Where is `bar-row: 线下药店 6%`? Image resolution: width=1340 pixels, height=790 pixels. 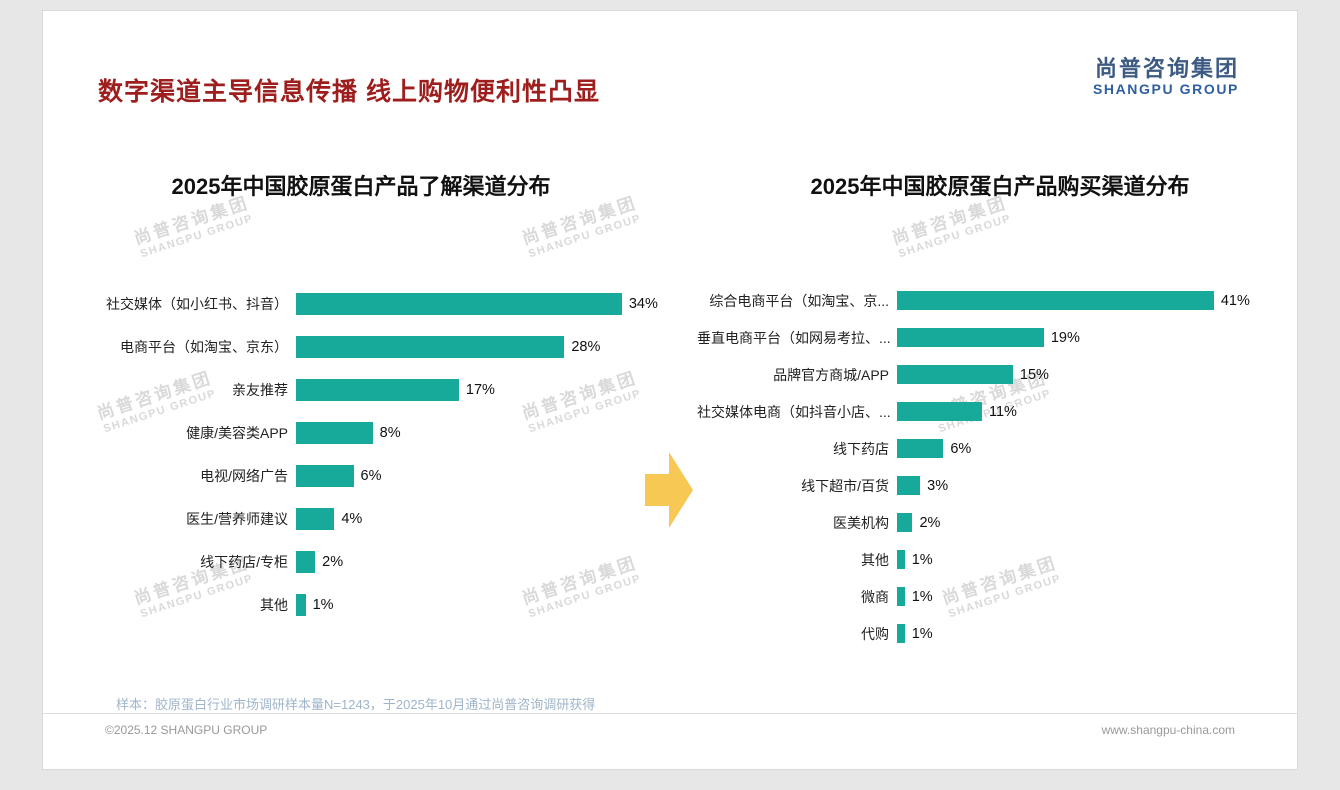 bar-row: 线下药店 6% is located at coordinates (967, 448).